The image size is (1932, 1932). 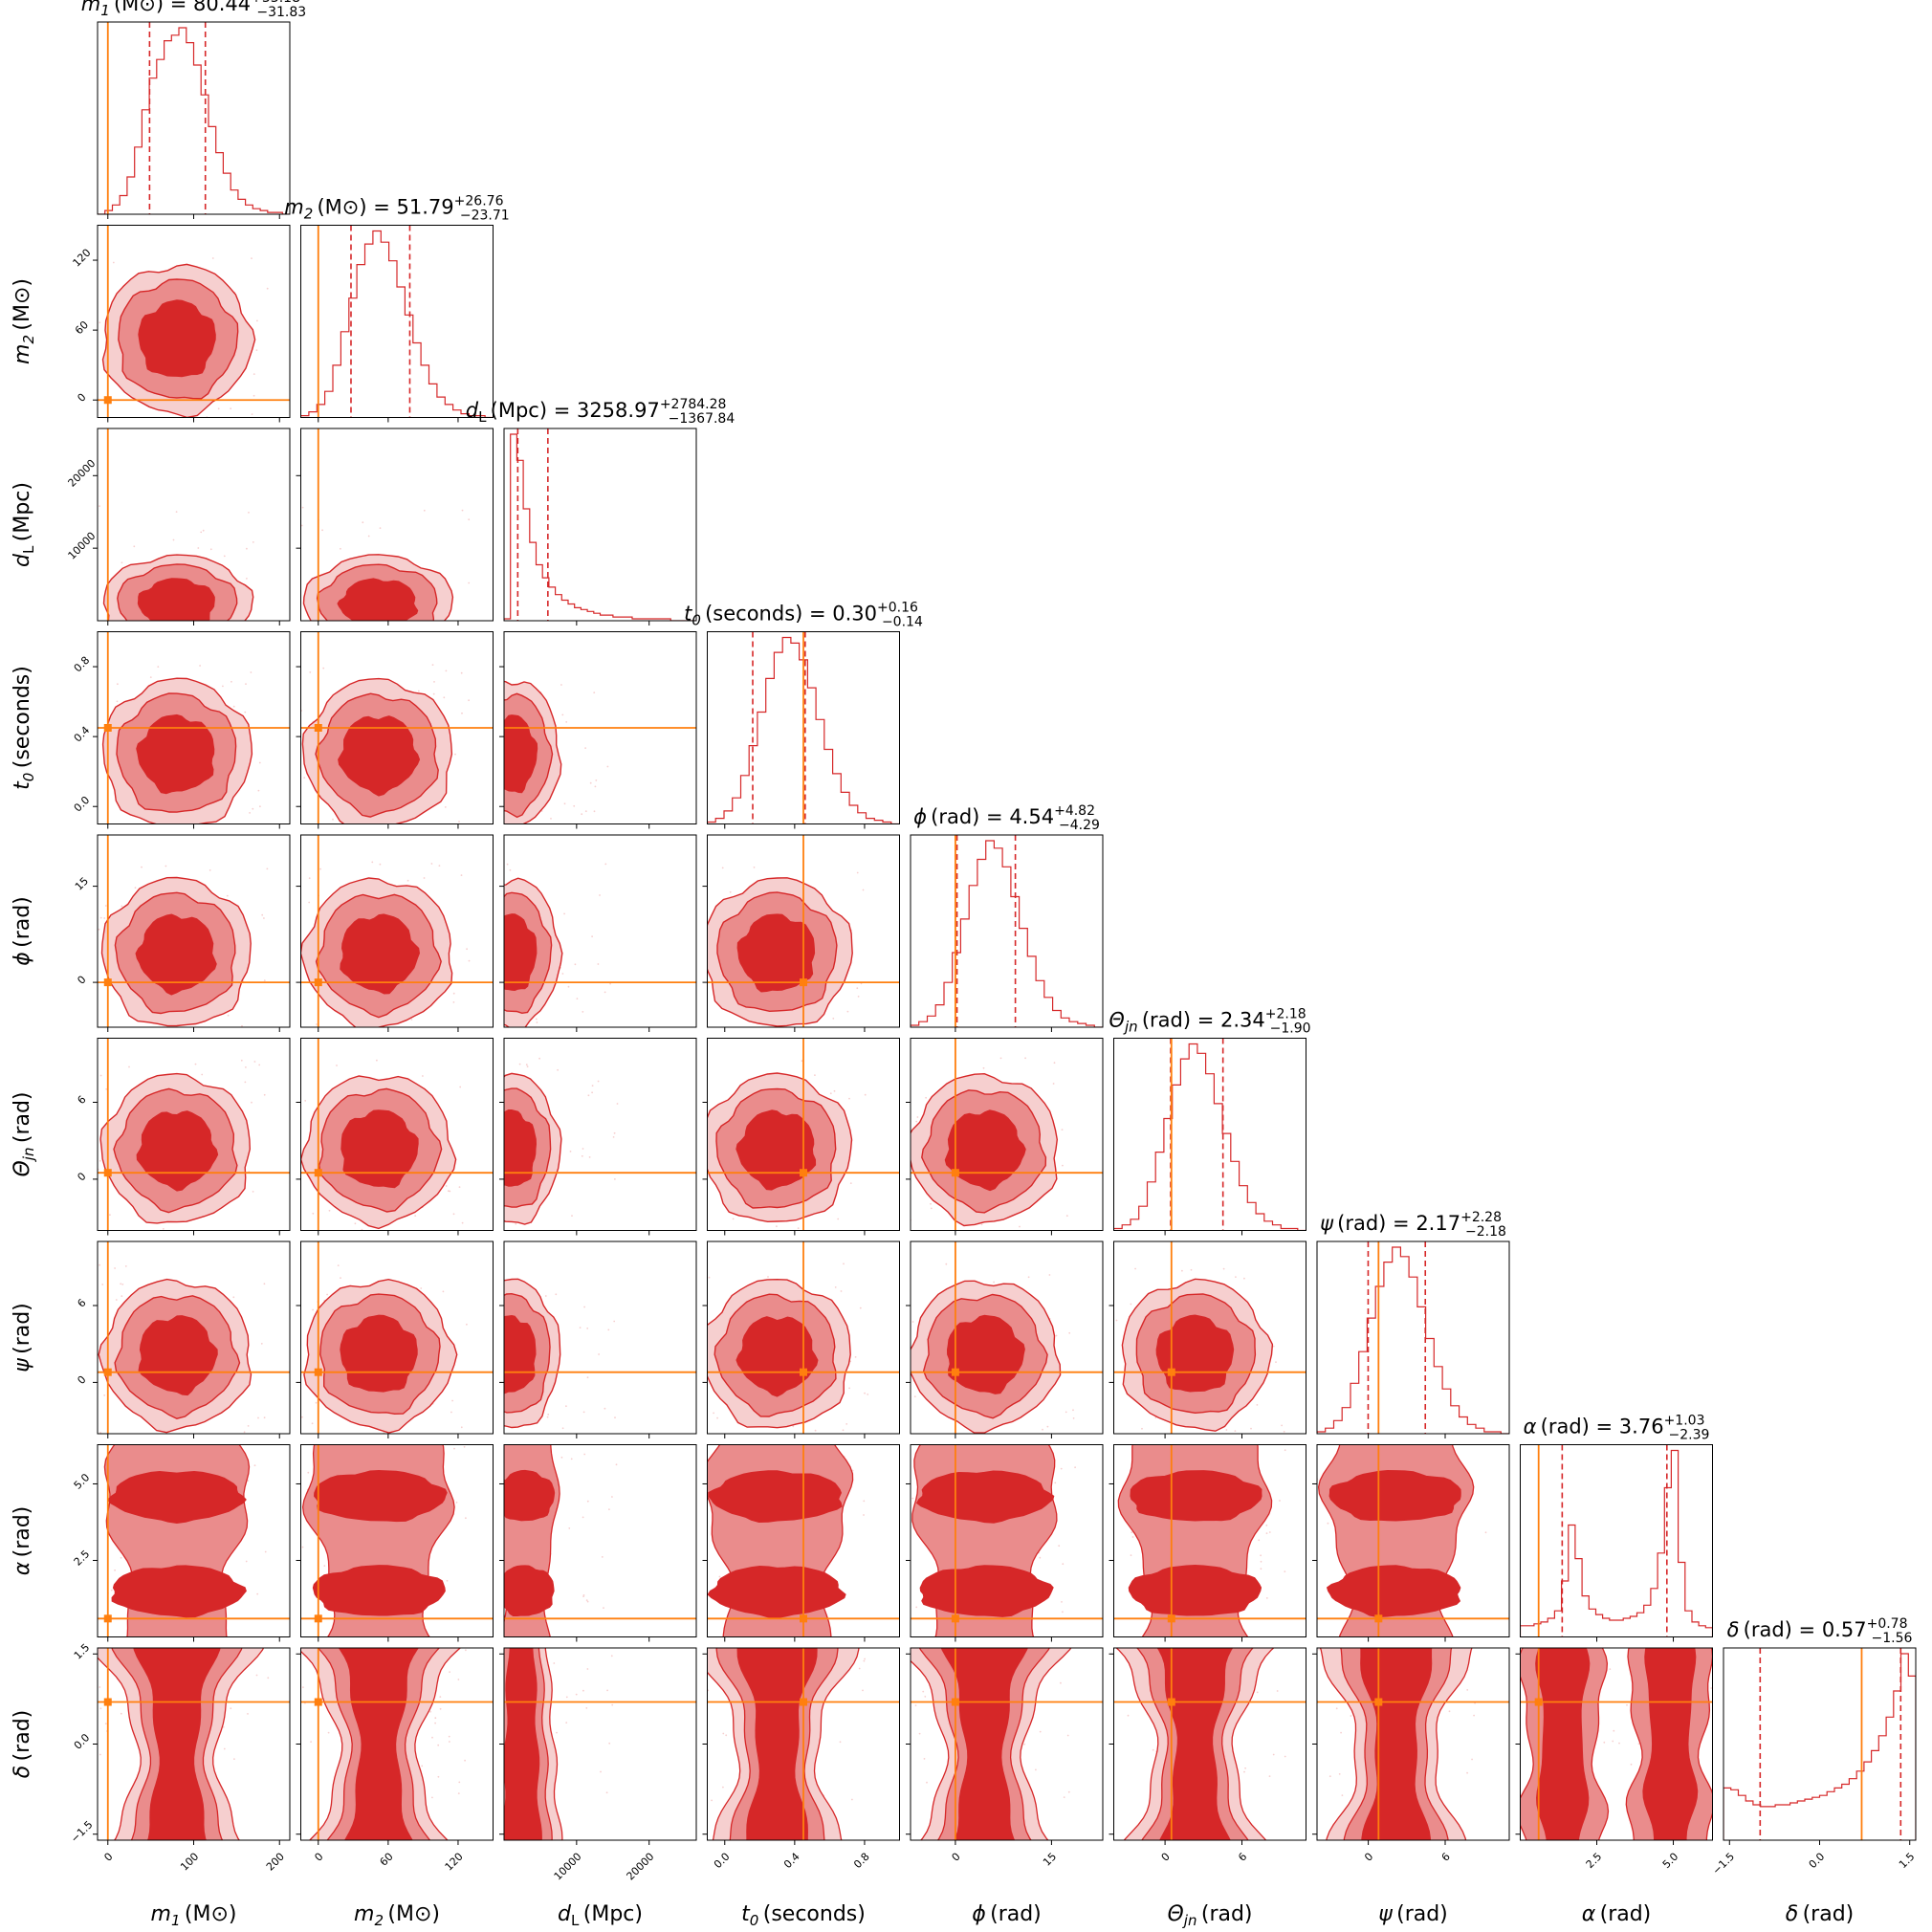 What do you see at coordinates (1411, 1539) in the screenshot?
I see `contour-panel-psi-alpha` at bounding box center [1411, 1539].